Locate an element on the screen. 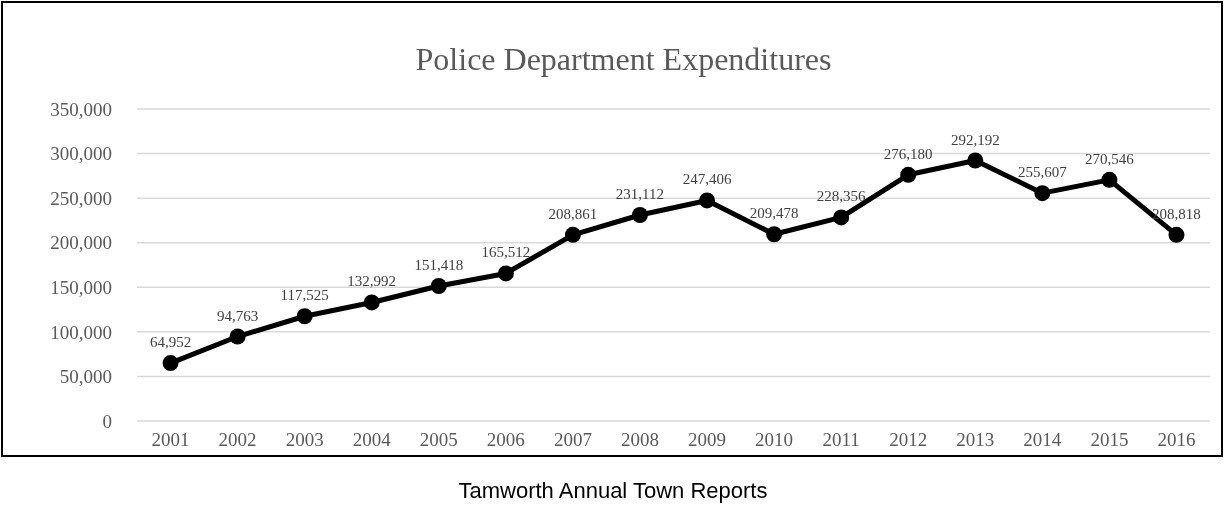 The height and width of the screenshot is (514, 1226). x-tick-label: 2003 is located at coordinates (304, 439).